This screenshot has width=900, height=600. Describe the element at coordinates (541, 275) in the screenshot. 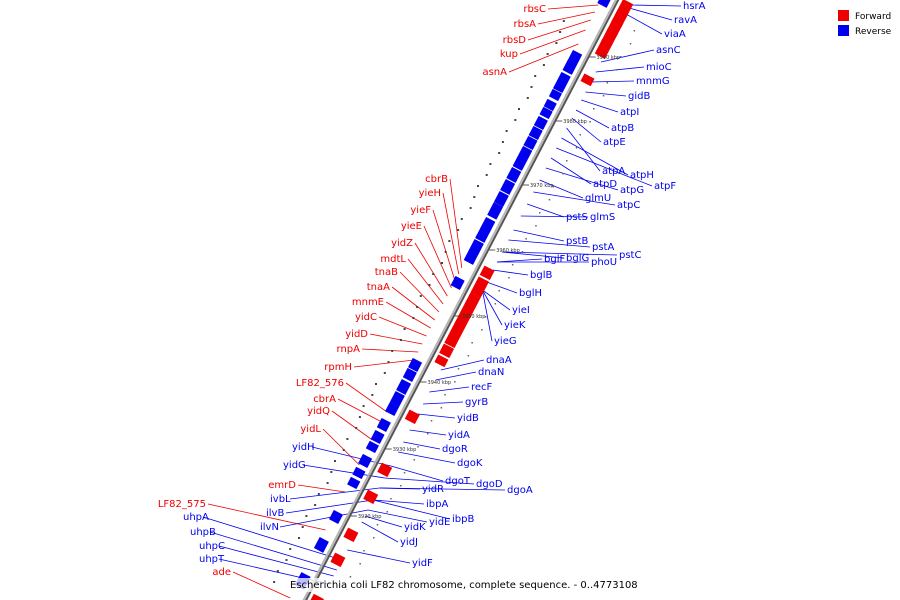

I see `reverse-gene-label: bglB` at that location.